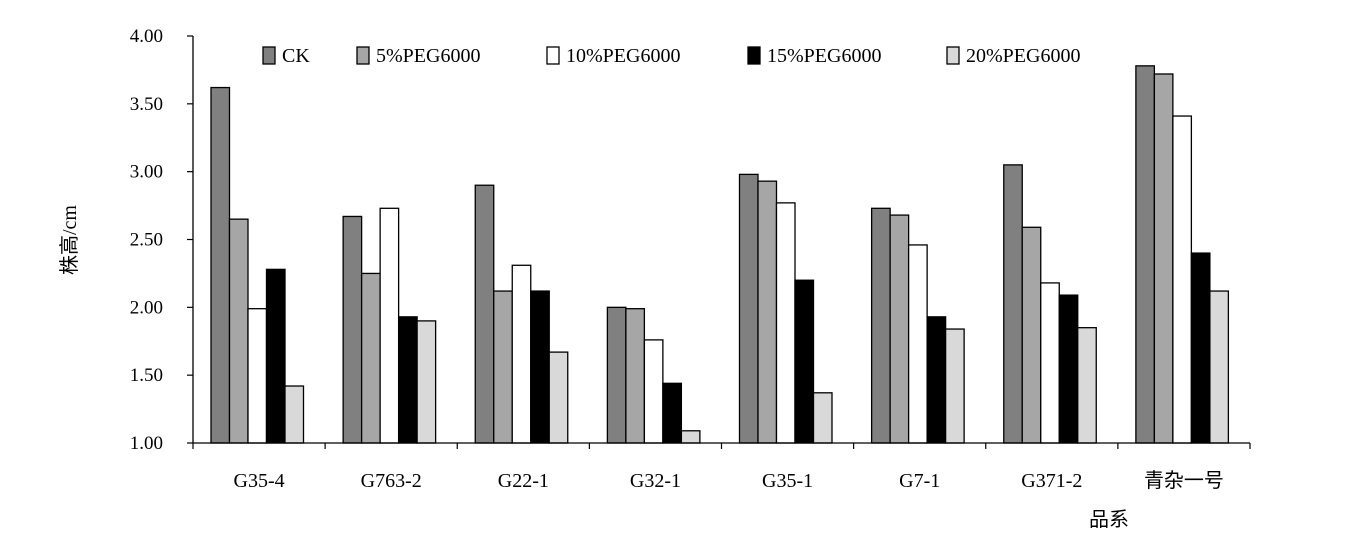 This screenshot has height=543, width=1357. Describe the element at coordinates (540, 367) in the screenshot. I see `bar-G22-1-15%PEG6000` at that location.